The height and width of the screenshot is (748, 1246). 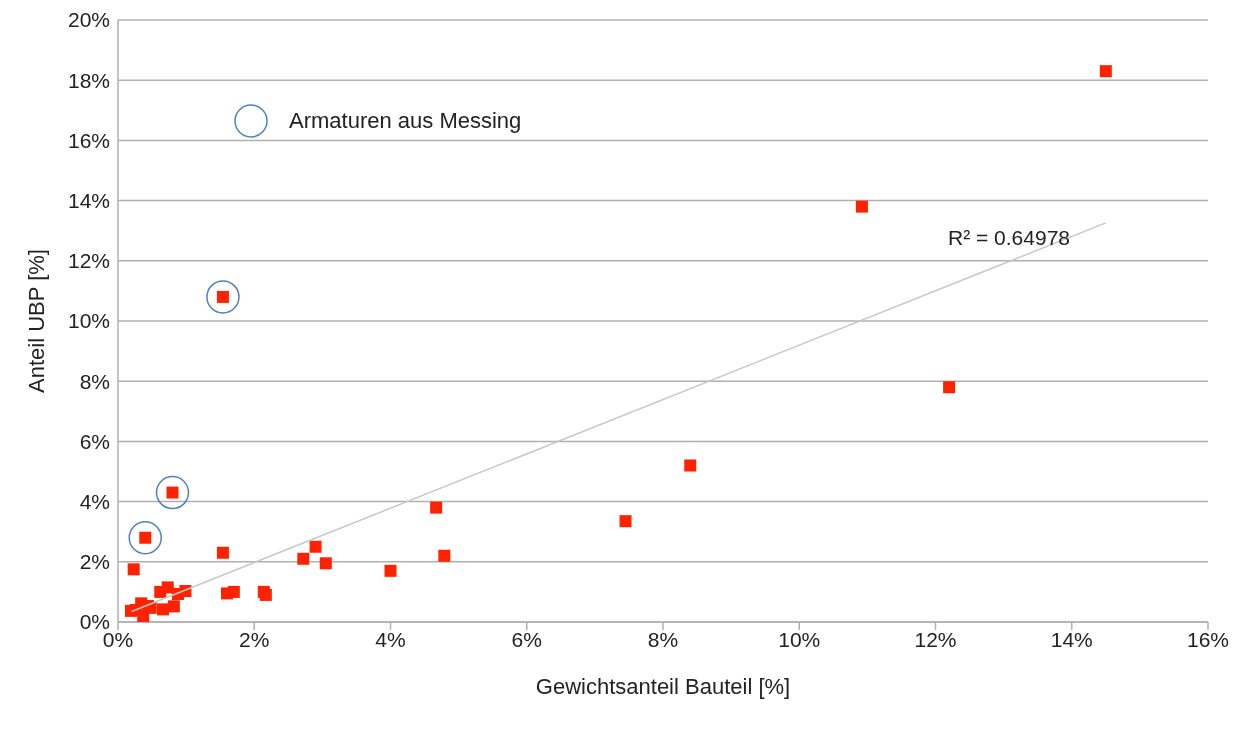 I want to click on y-tick-label: 8%, so click(x=94, y=381).